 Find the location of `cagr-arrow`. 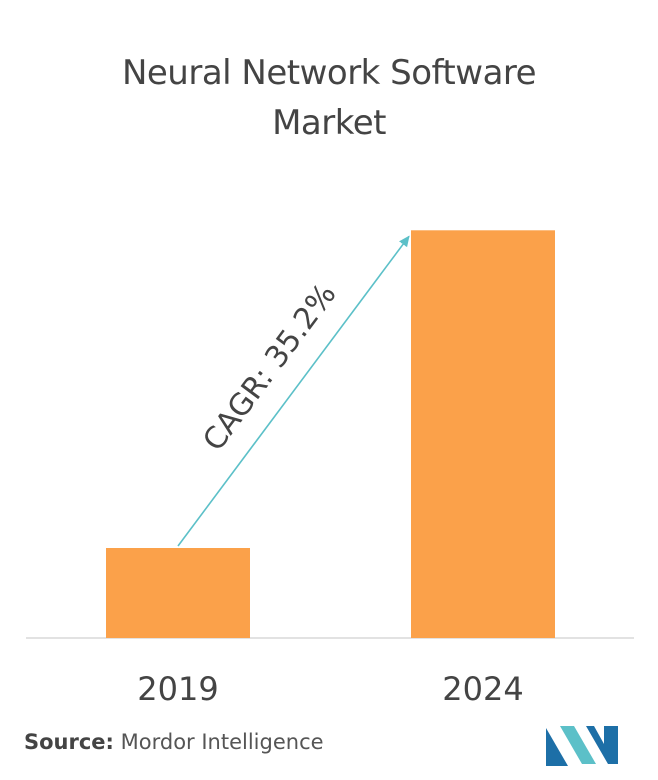

cagr-arrow is located at coordinates (293, 391).